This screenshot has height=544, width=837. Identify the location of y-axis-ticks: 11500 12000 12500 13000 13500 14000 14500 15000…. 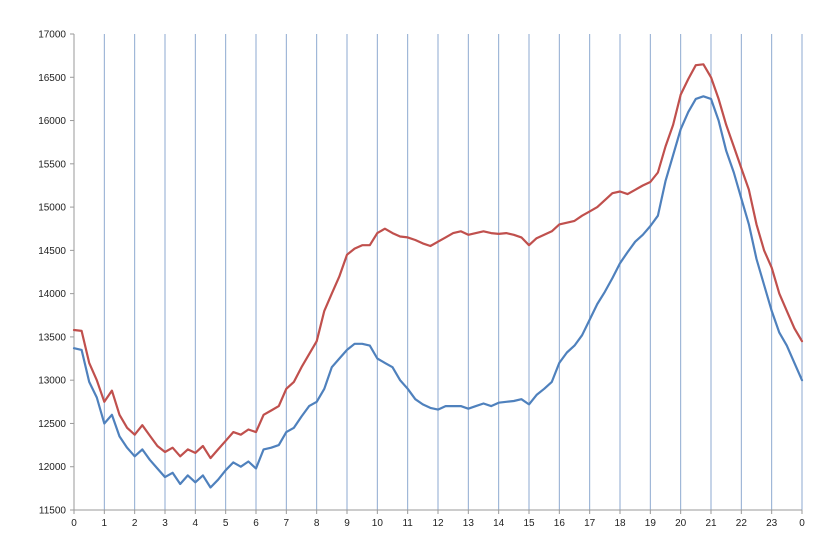
(56, 273).